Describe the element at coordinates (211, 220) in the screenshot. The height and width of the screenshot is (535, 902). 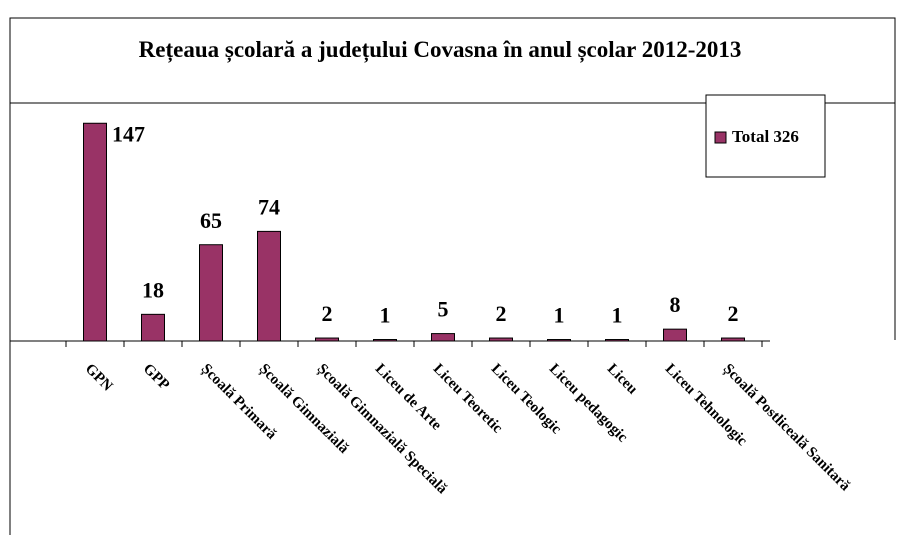
I see `data-label: 65` at that location.